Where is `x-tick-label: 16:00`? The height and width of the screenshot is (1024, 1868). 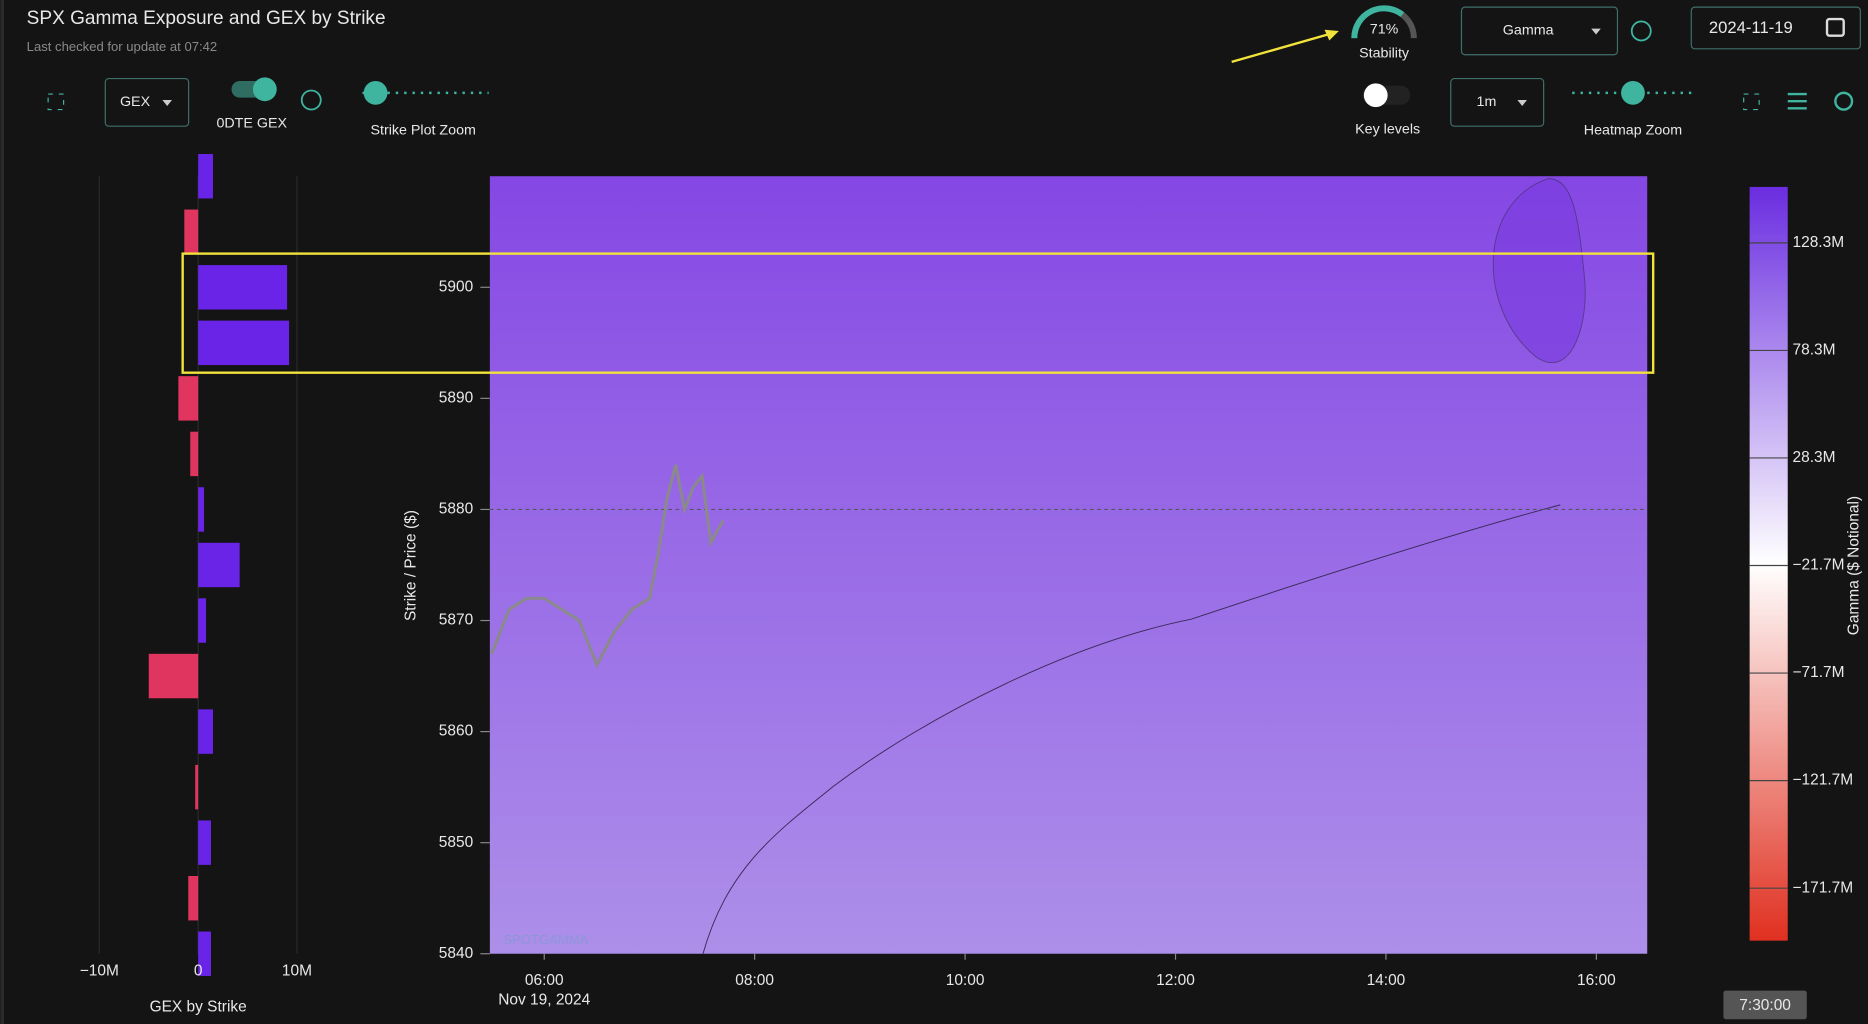
x-tick-label: 16:00 is located at coordinates (1596, 980).